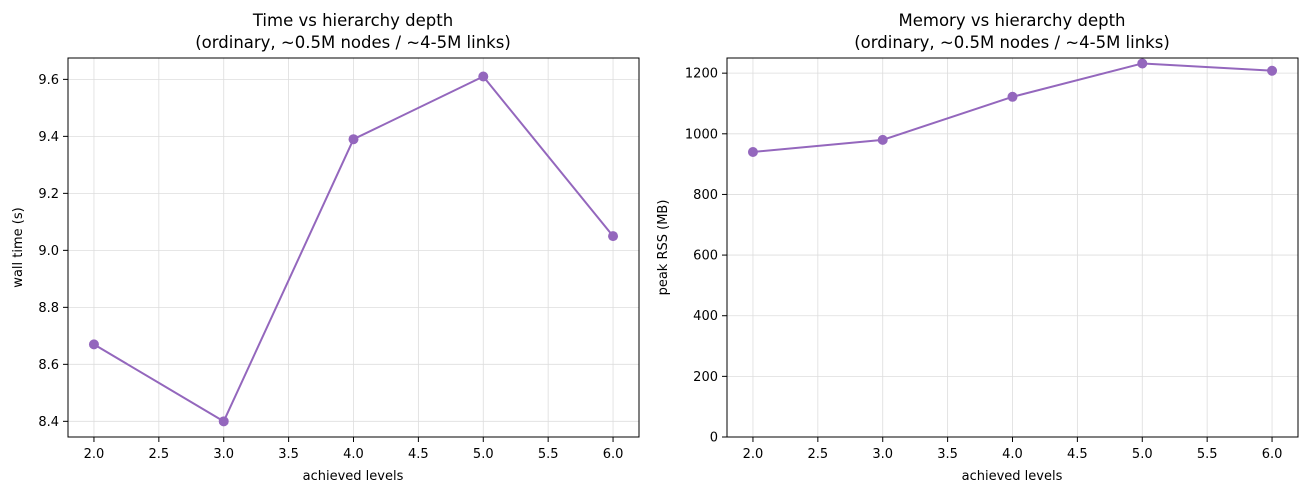  Describe the element at coordinates (48, 80) in the screenshot. I see `y-tick-label: 9.6` at that location.